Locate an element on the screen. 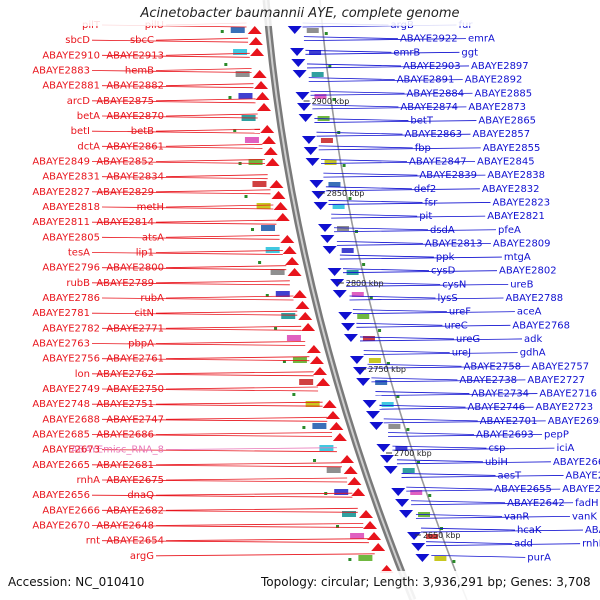  gene-label: ABAYE2813 is located at coordinates (454, 243).